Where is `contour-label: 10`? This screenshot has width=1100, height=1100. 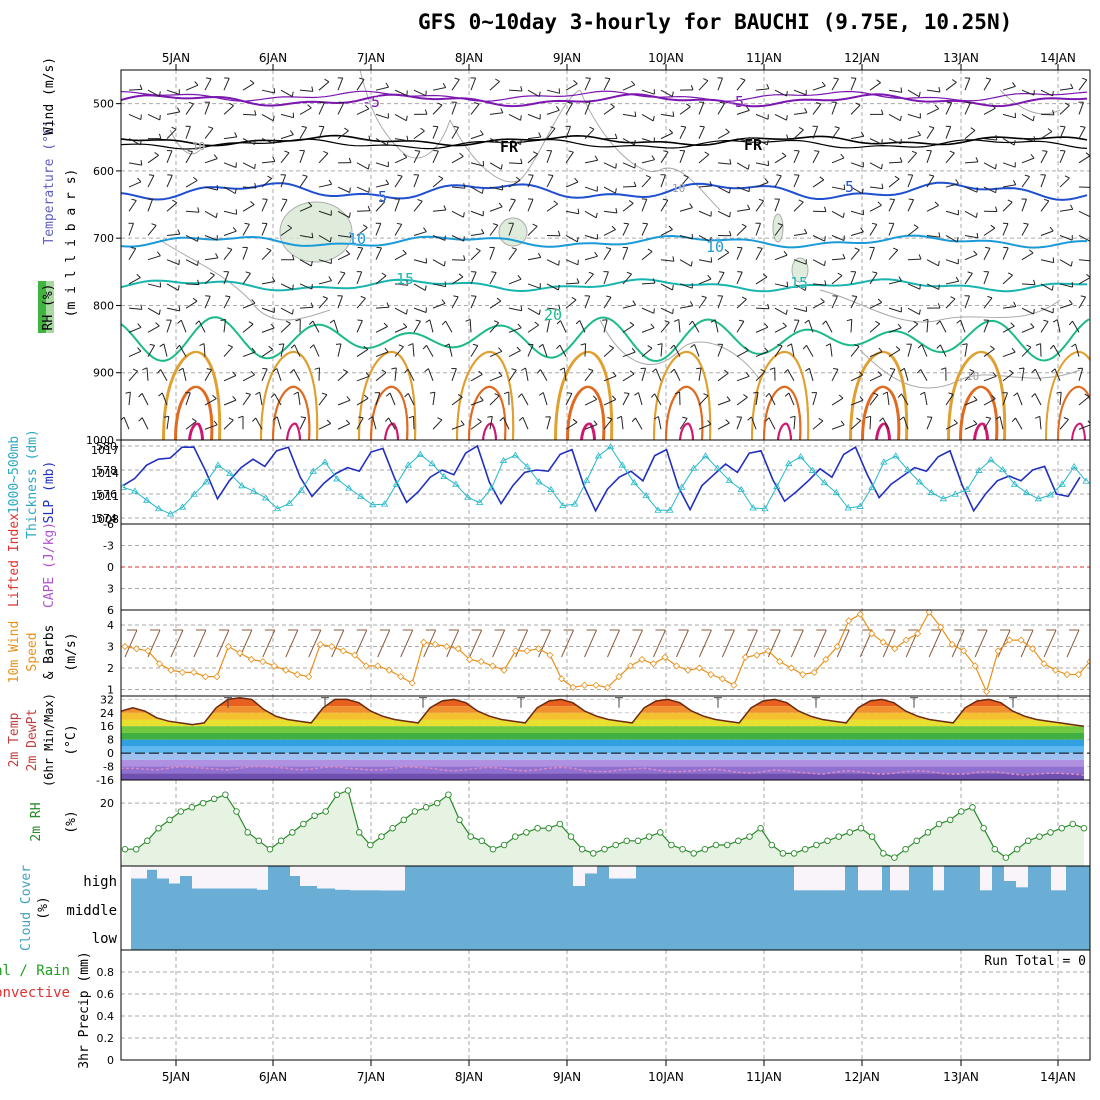 contour-label: 10 is located at coordinates (972, 376).